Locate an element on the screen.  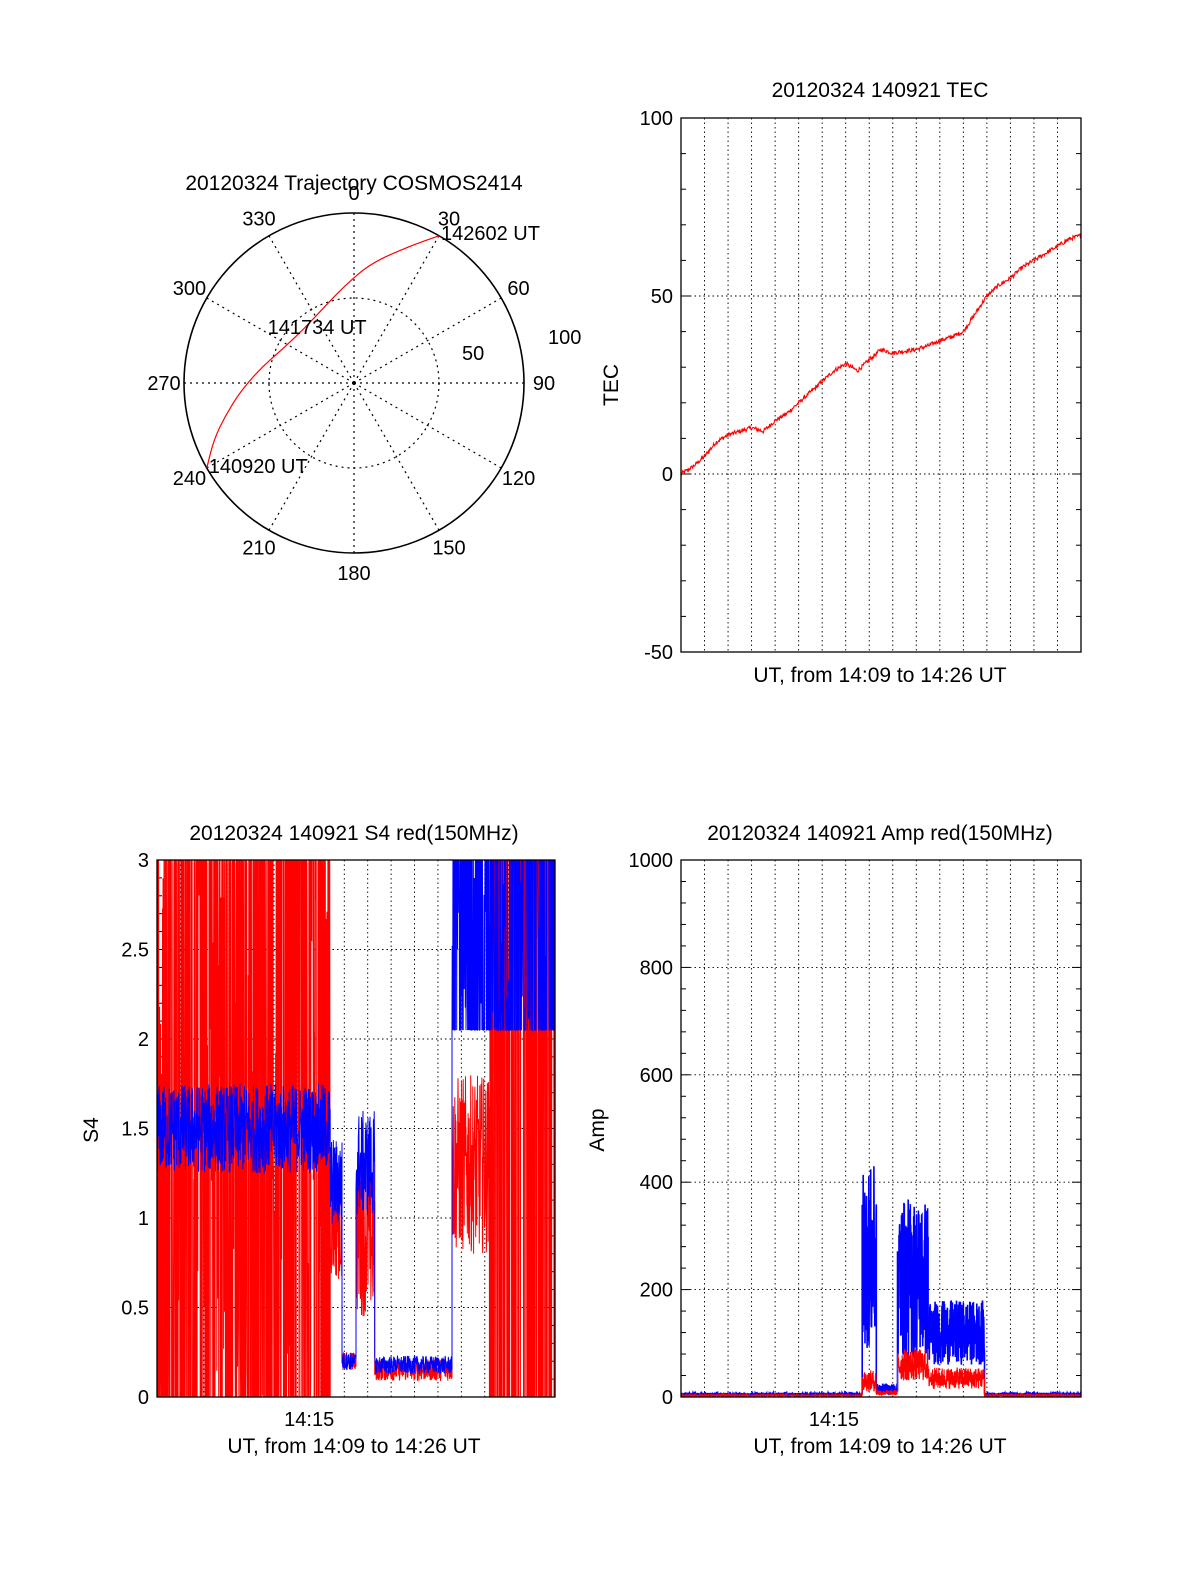
s4-ylabel: S4 is located at coordinates (91, 1130).